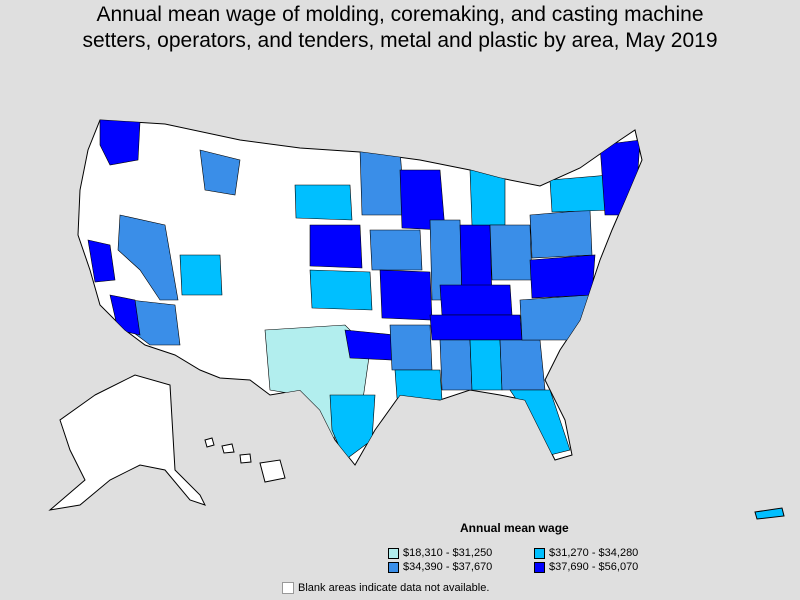 The height and width of the screenshot is (600, 800). What do you see at coordinates (476, 300) in the screenshot?
I see `region-kentucky` at bounding box center [476, 300].